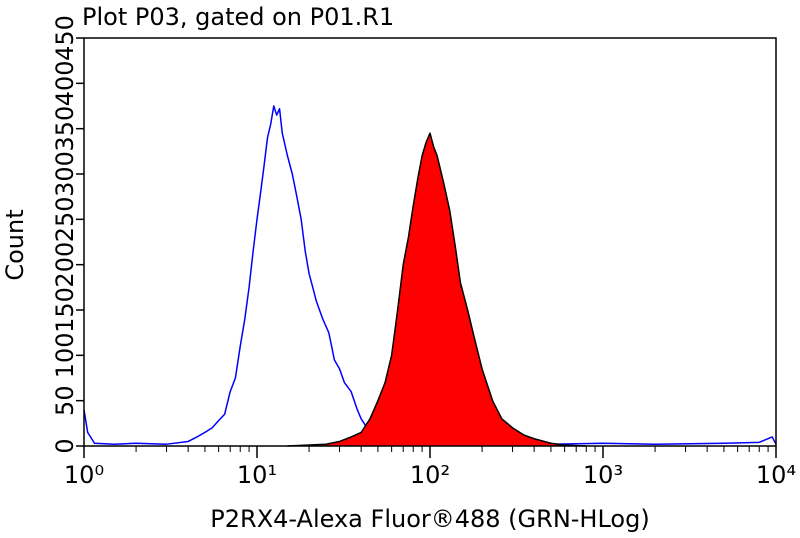 This screenshot has height=538, width=800. What do you see at coordinates (84, 475) in the screenshot?
I see `x-tick-label: 10⁰` at bounding box center [84, 475].